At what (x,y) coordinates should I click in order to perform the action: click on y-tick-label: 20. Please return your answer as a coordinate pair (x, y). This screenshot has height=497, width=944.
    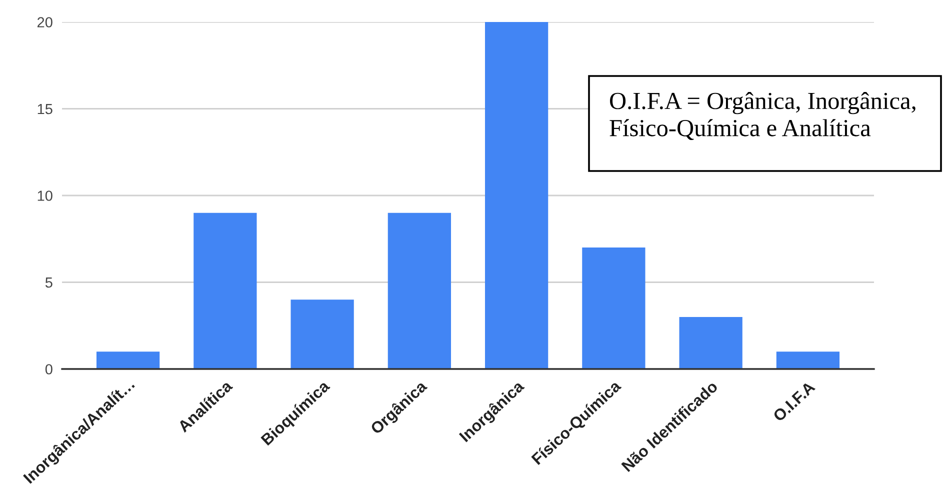
    Looking at the image, I should click on (44, 22).